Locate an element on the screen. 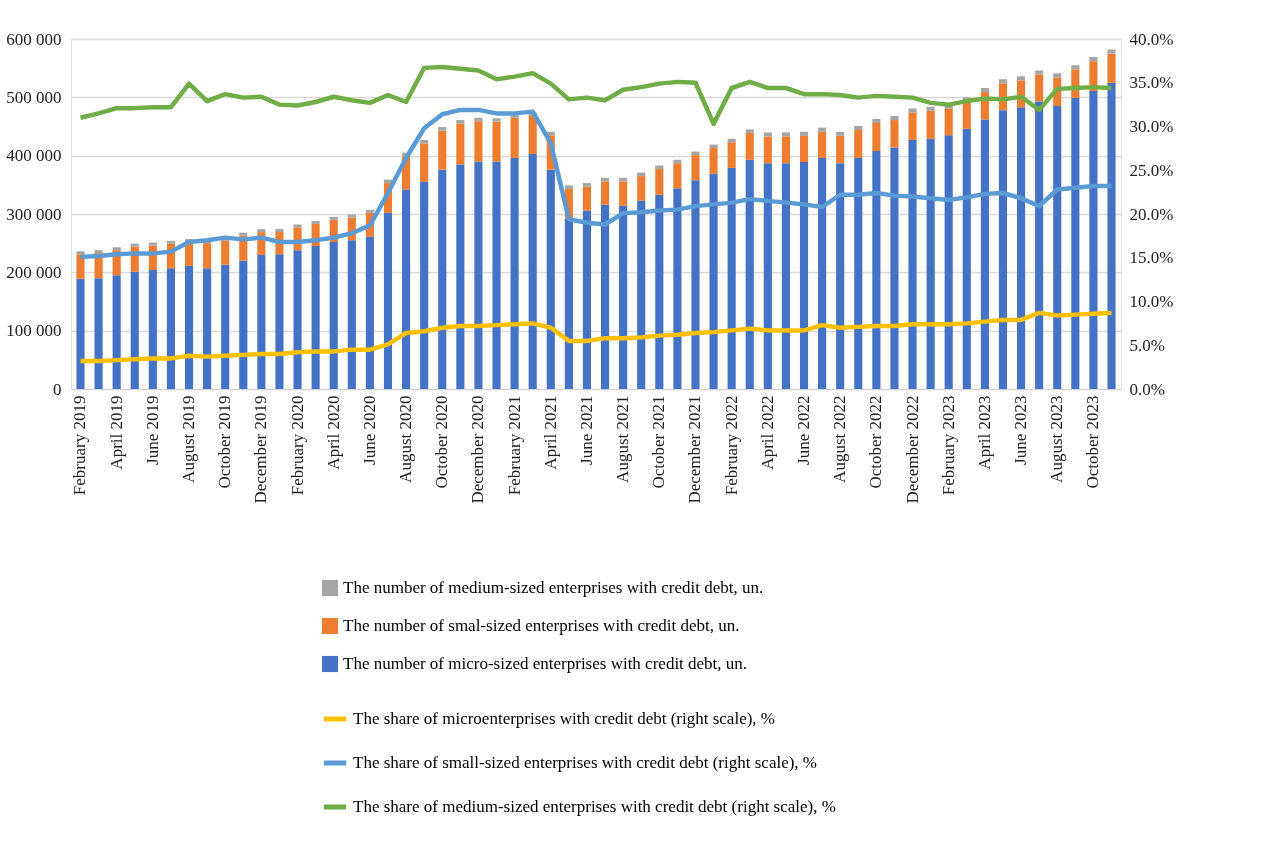  x-tick-label: October 2022 is located at coordinates (876, 442).